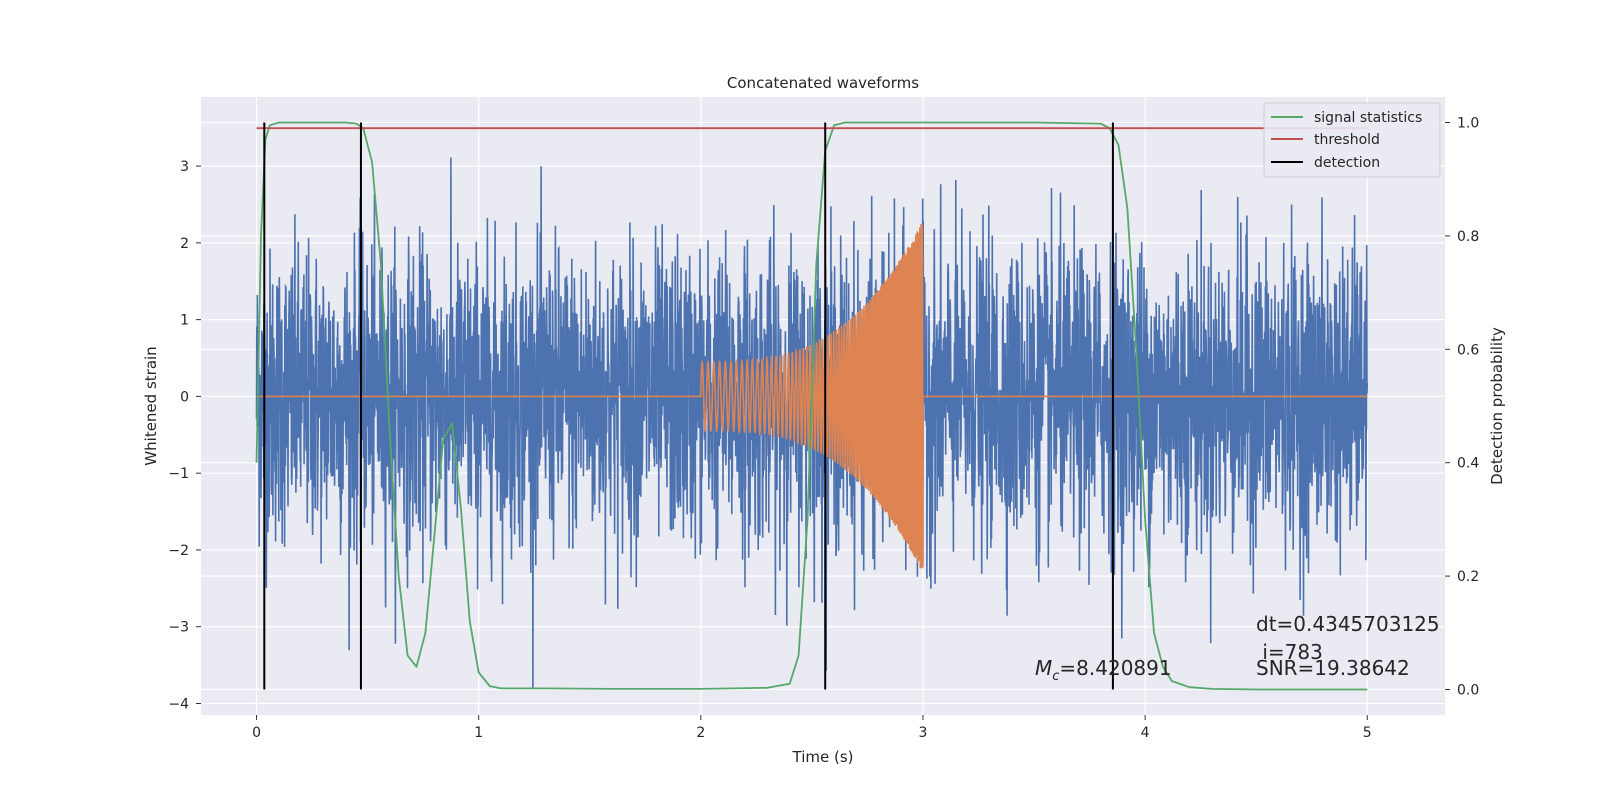  What do you see at coordinates (1348, 624) in the screenshot?
I see `annotation-dt: dt=0.4345703125` at bounding box center [1348, 624].